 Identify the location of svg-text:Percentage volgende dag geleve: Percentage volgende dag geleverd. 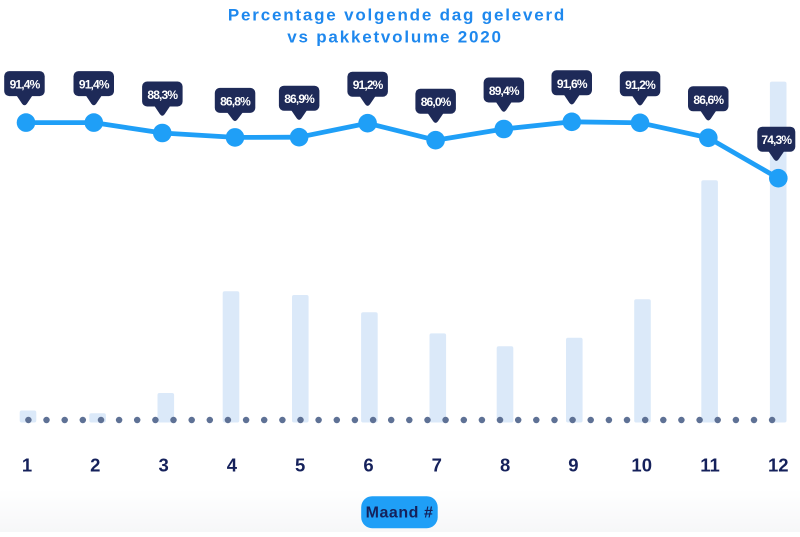
(397, 15).